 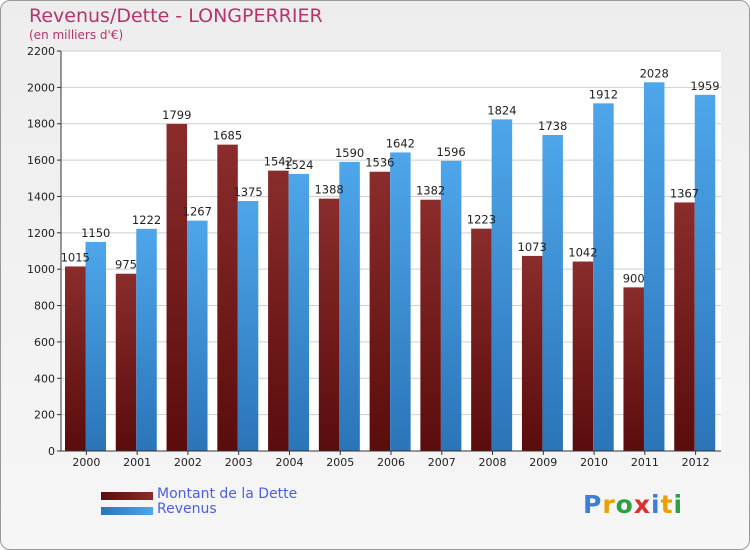 I want to click on x-tick-label: 2010, so click(x=594, y=462).